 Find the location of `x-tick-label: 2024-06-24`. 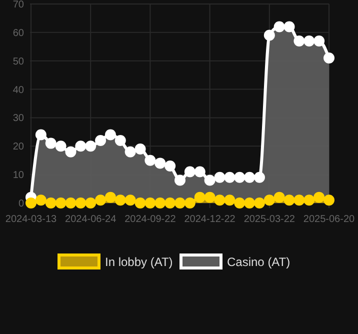

x-tick-label: 2024-06-24 is located at coordinates (91, 219).